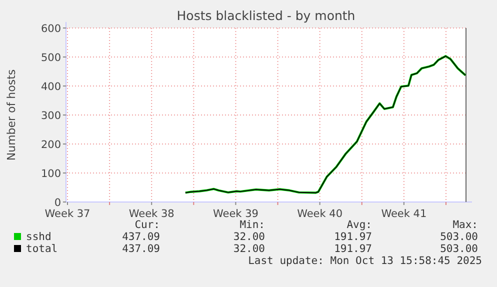 The image size is (497, 287). Describe the element at coordinates (235, 214) in the screenshot. I see `x-tick-label: Week 39` at that location.